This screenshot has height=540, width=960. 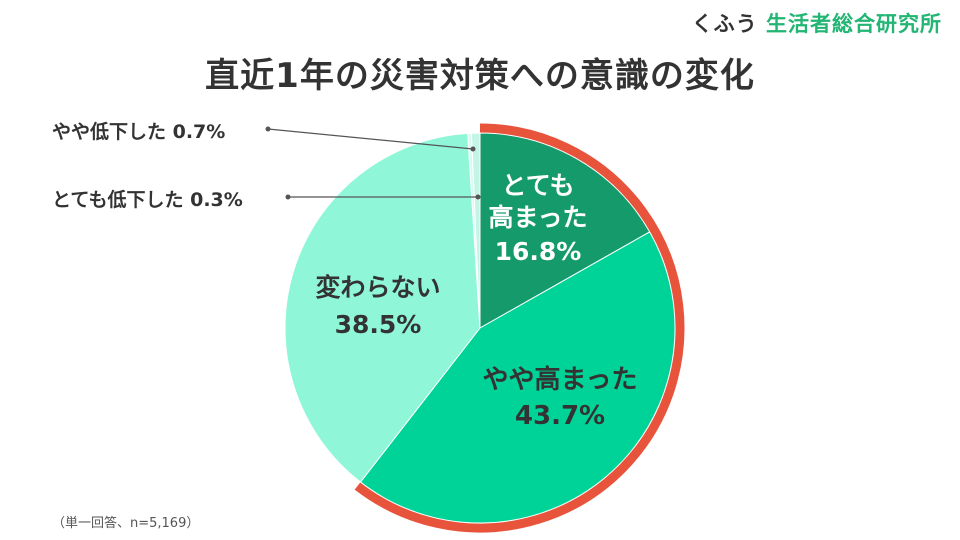 I want to click on slice-very-high, so click(x=565, y=230).